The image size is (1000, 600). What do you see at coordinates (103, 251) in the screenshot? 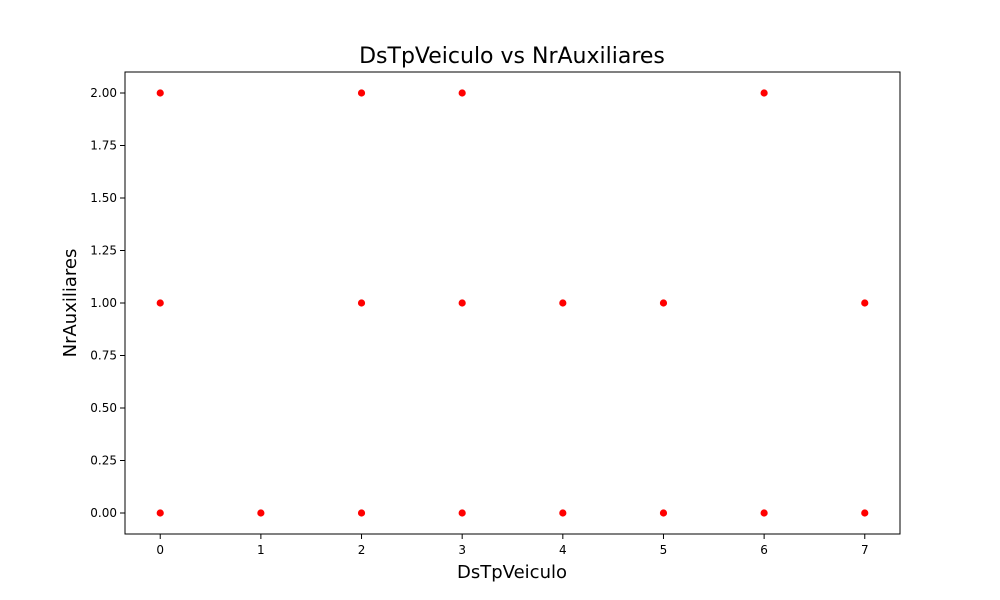
I see `y-tick-label: 1.25` at bounding box center [103, 251].